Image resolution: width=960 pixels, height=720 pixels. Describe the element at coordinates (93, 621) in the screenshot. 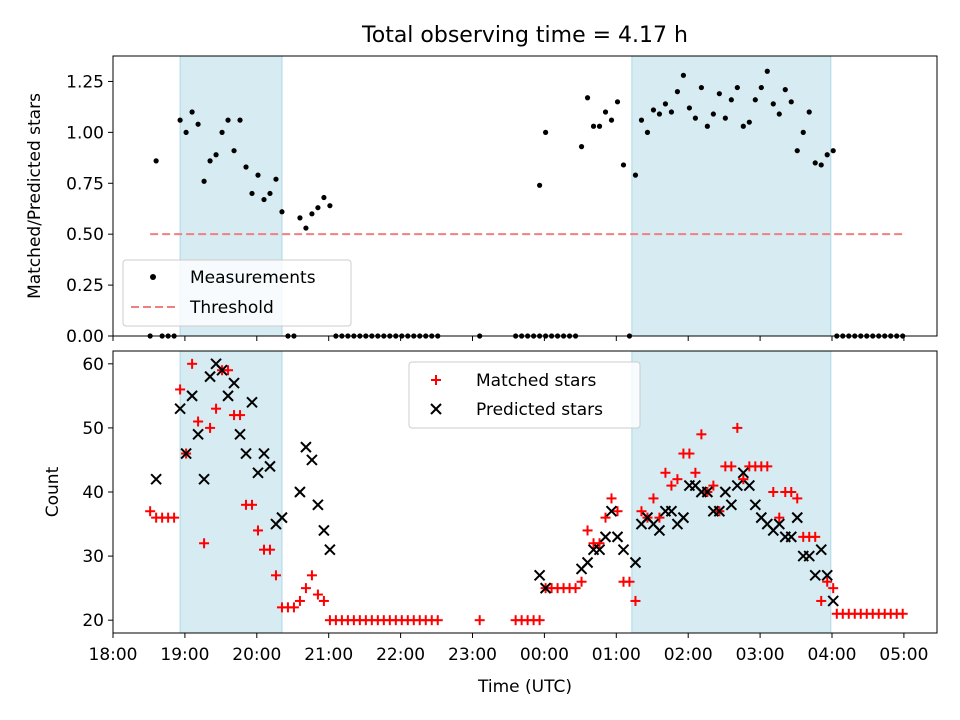

I see `y-tick-label: 20` at that location.